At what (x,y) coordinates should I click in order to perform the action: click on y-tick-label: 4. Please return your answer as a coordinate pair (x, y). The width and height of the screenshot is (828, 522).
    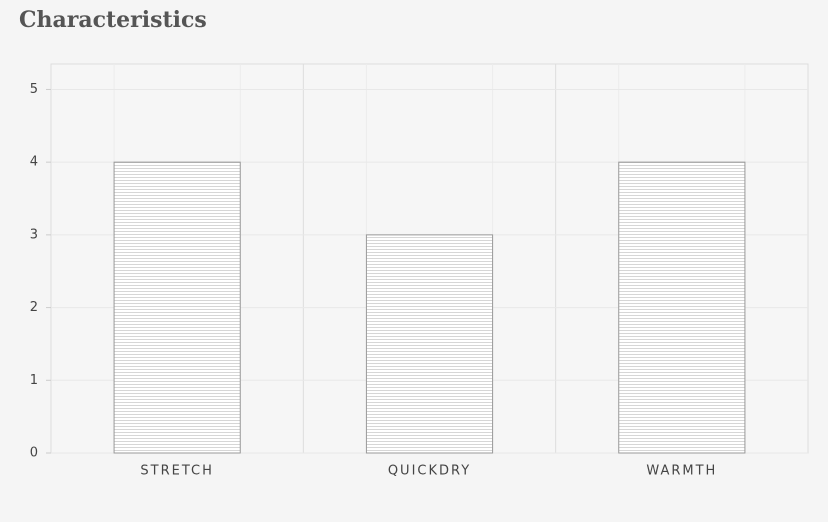
    Looking at the image, I should click on (34, 162).